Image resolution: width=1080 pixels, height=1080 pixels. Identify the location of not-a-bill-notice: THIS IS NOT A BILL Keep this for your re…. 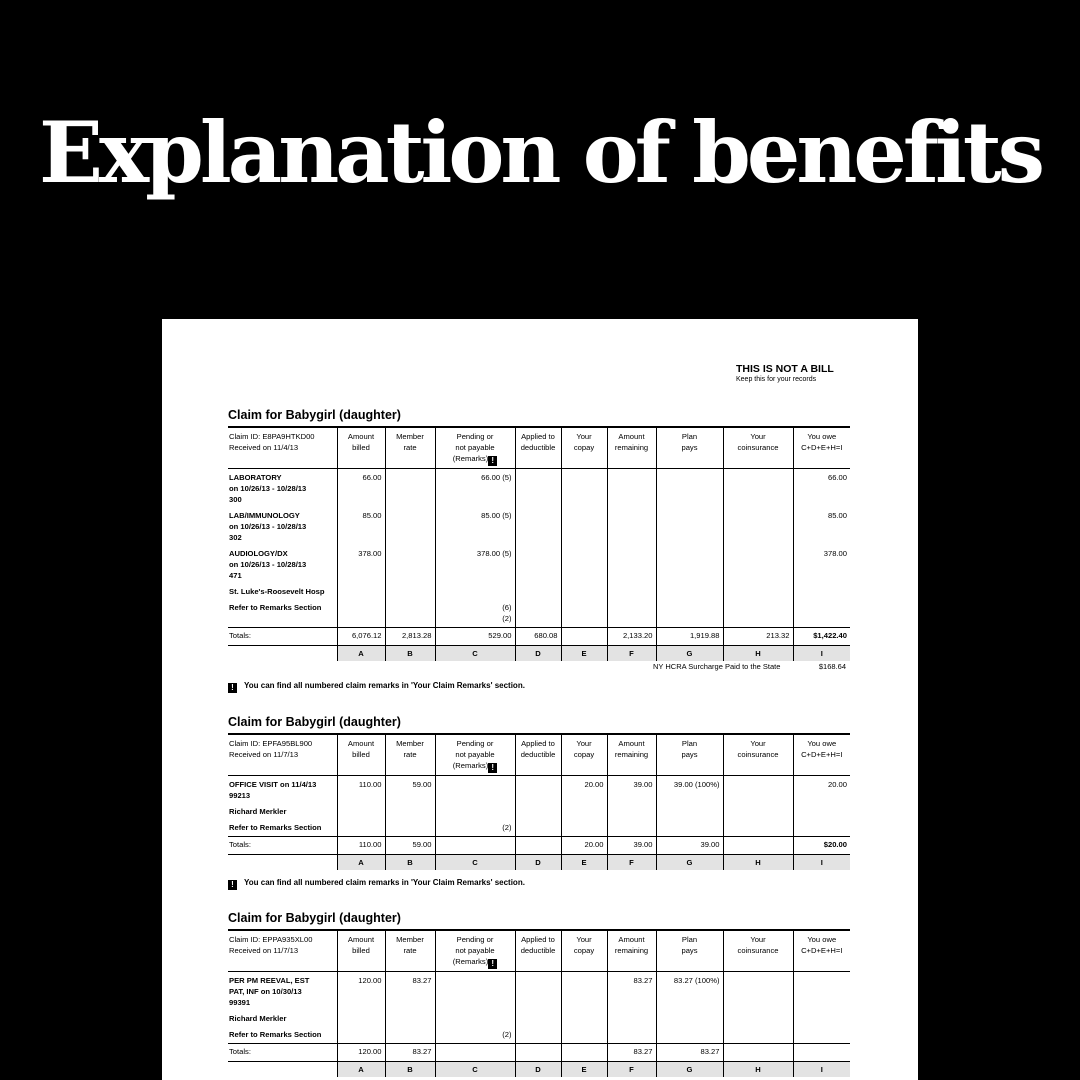
(785, 373).